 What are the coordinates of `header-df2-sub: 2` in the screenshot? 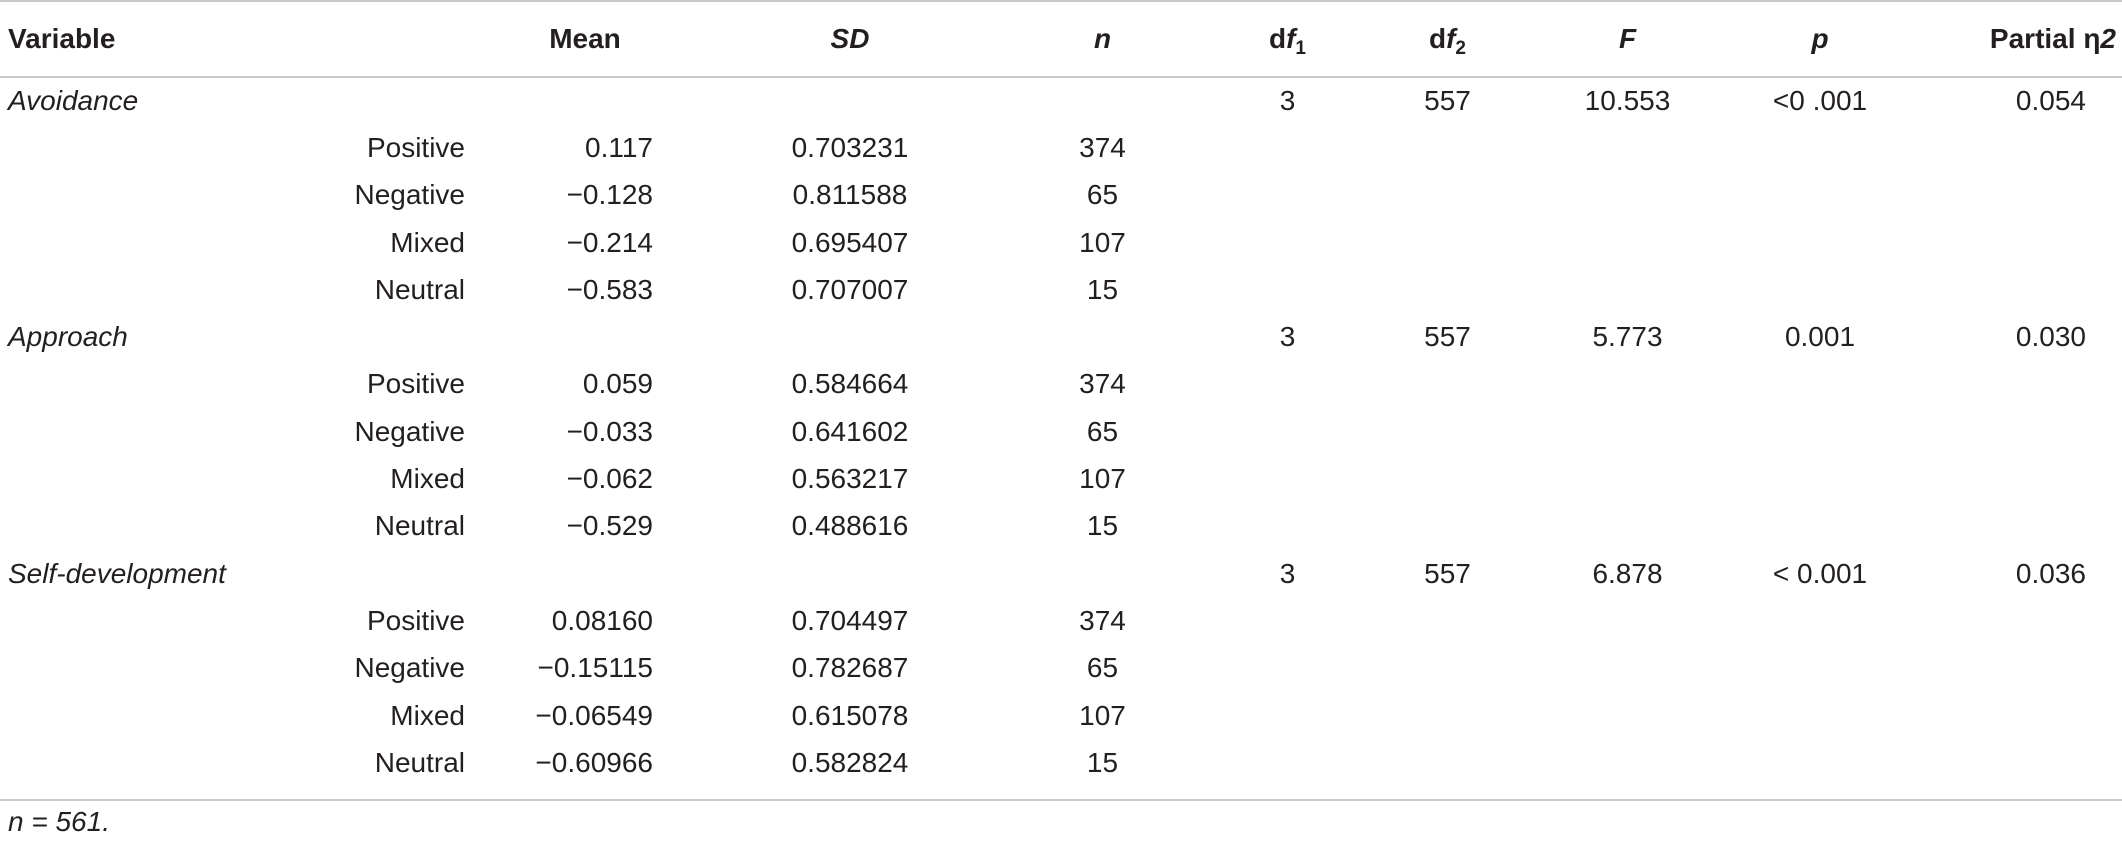 It's located at (1460, 48).